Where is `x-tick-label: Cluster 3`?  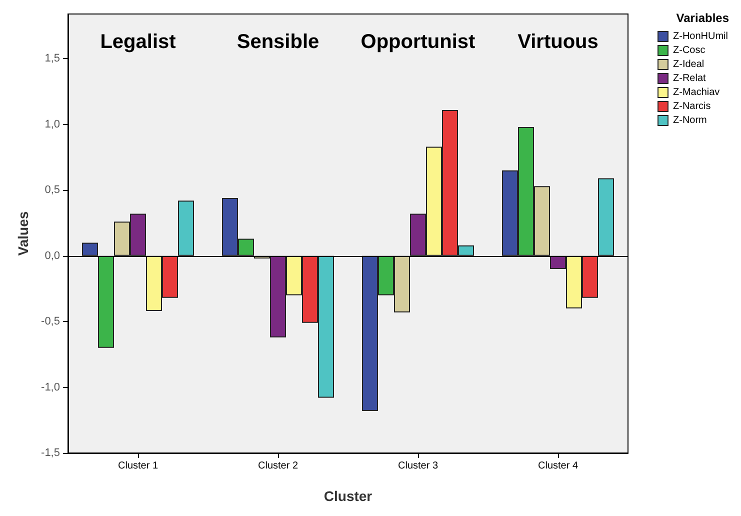
x-tick-label: Cluster 3 is located at coordinates (418, 466).